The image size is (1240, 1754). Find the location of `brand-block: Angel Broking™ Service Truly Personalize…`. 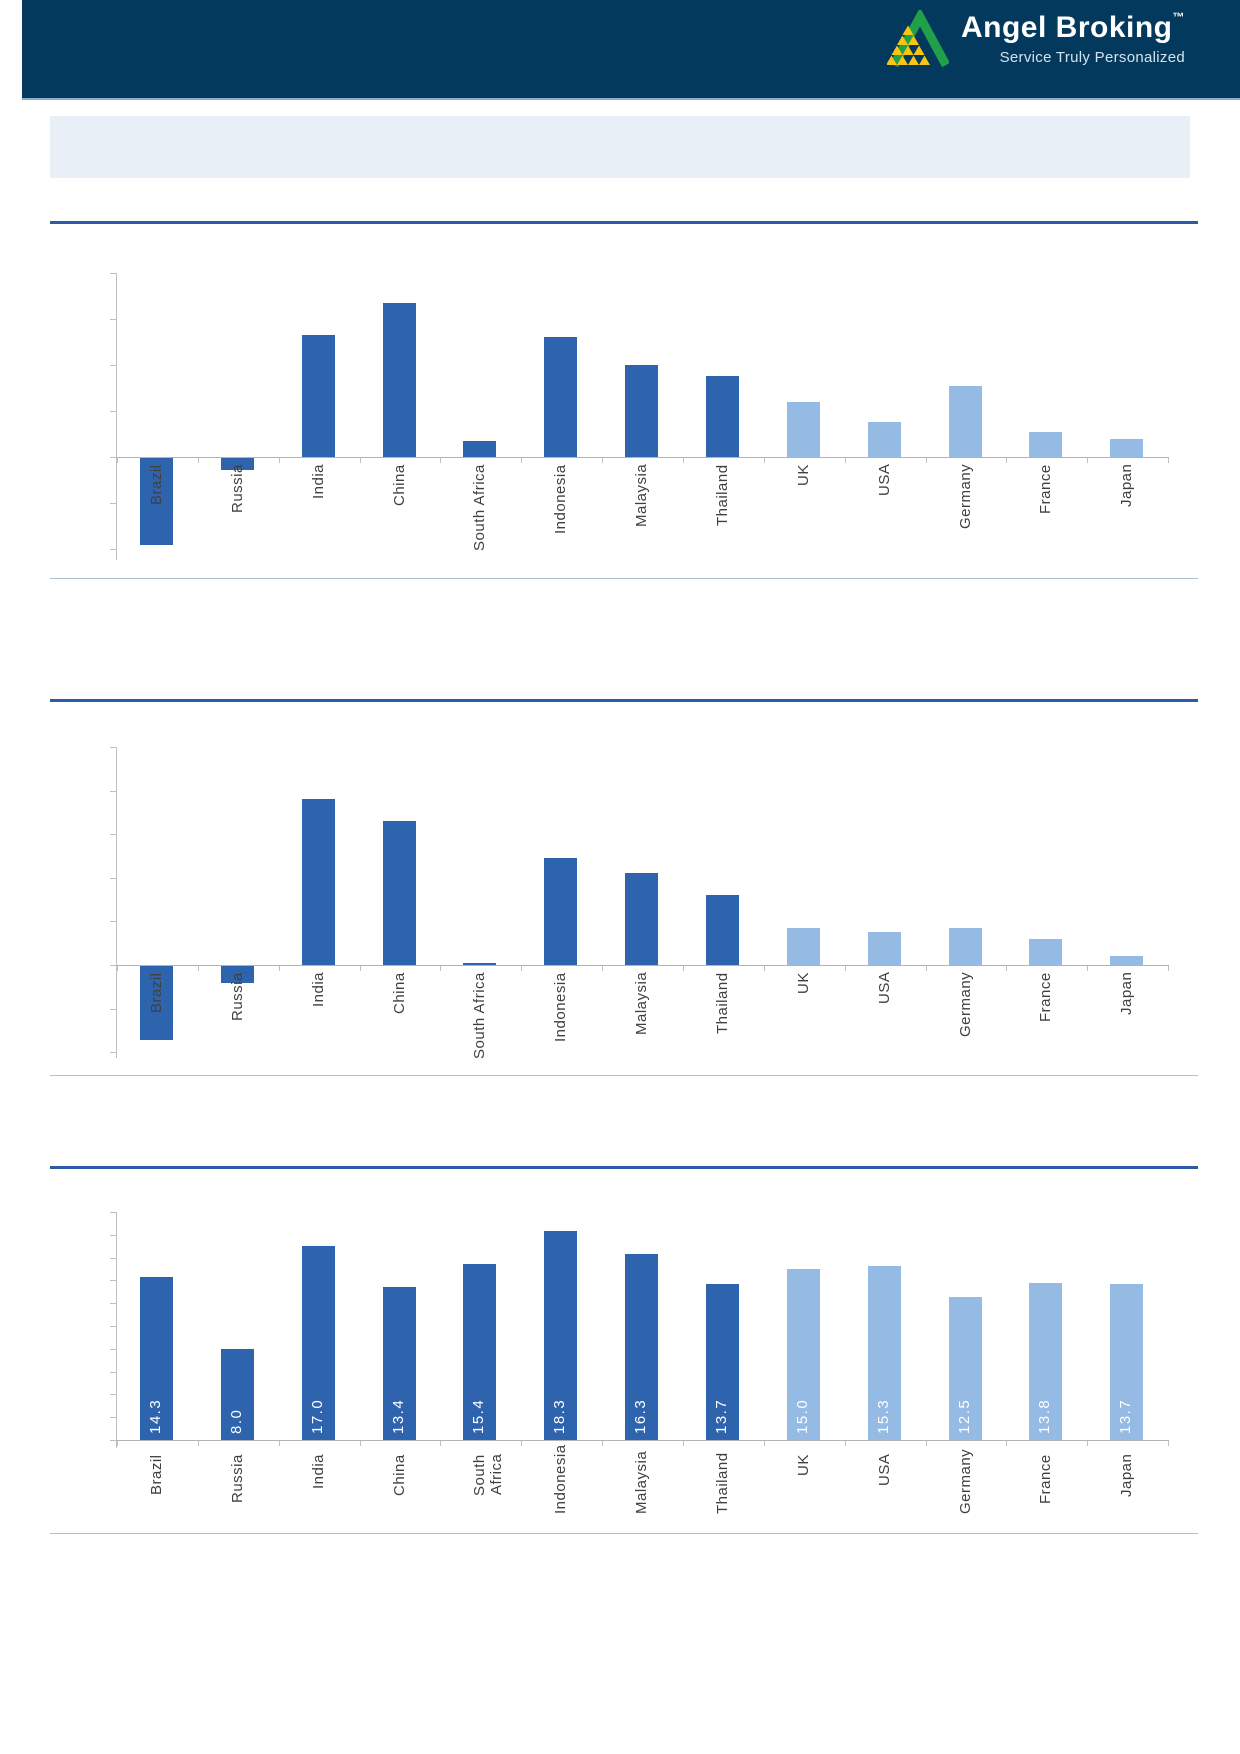

brand-block: Angel Broking™ Service Truly Personalize… is located at coordinates (1073, 38).